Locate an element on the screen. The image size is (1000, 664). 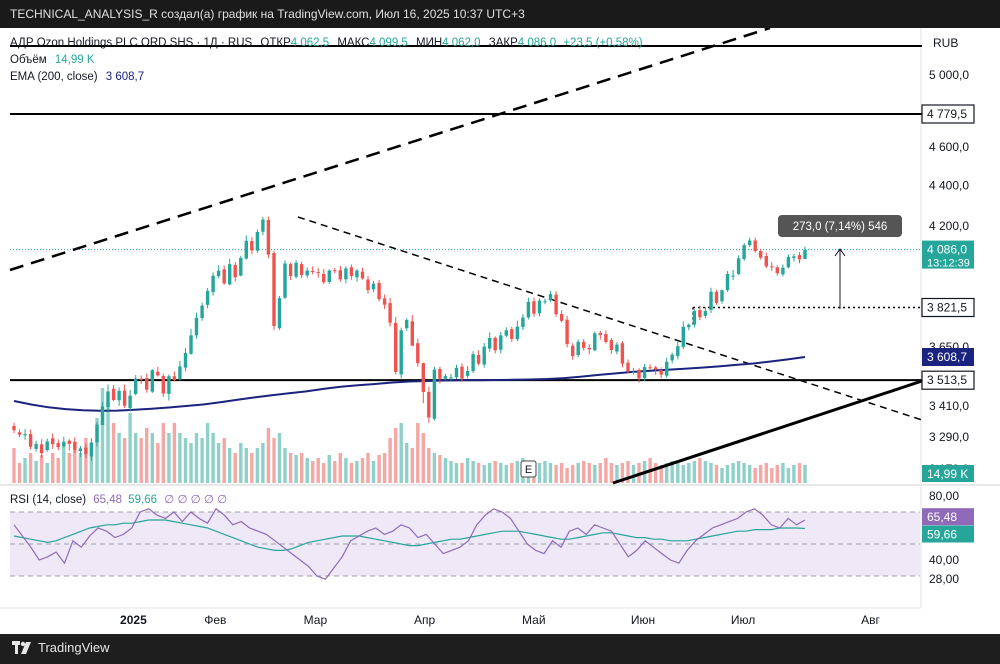
measure-tool: 273,0 (7,14%) 546 is located at coordinates (840, 262).